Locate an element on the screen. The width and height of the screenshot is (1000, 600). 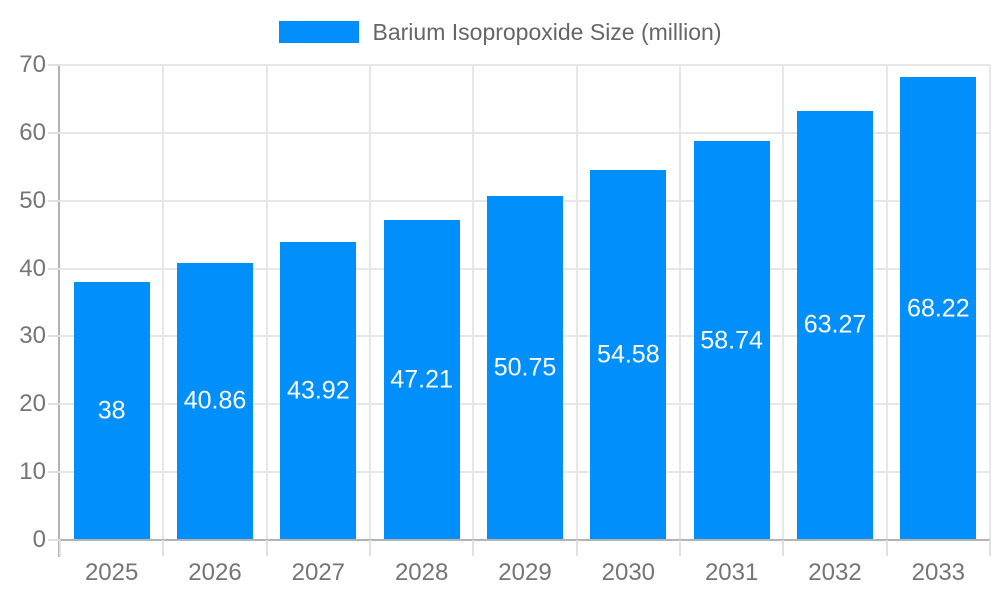
bar-2026 is located at coordinates (215, 401).